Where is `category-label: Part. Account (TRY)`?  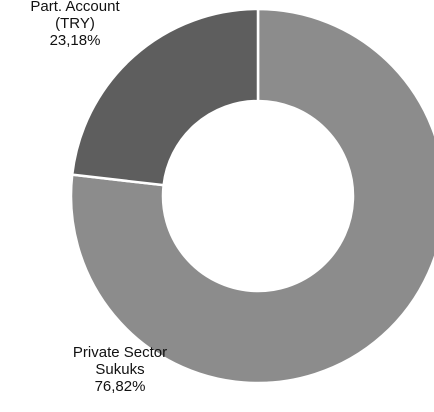
category-label: Part. Account (TRY) is located at coordinates (75, 16).